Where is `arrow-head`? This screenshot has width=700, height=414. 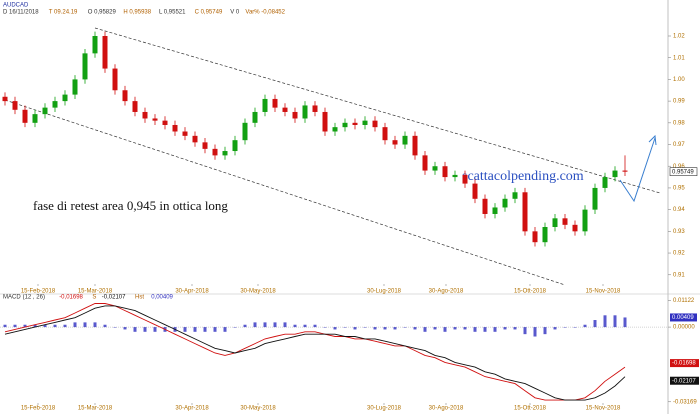 arrow-head is located at coordinates (652, 140).